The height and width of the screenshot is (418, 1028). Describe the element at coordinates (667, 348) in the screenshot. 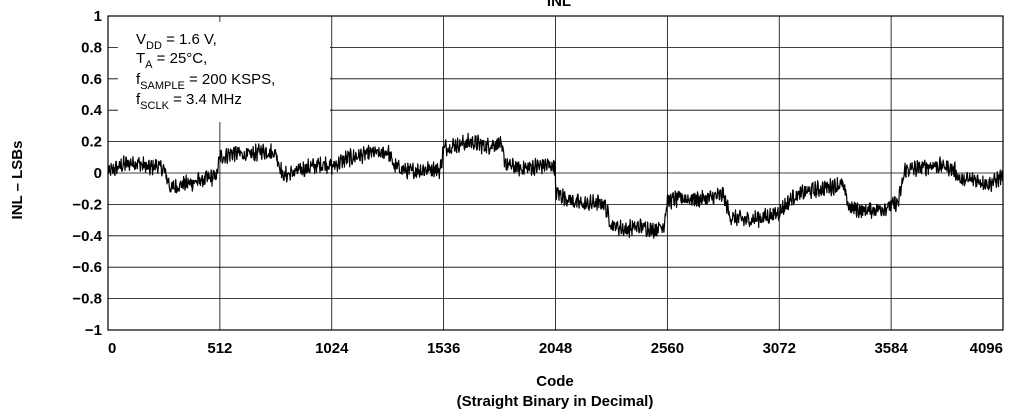

I see `x-tick-label: 2560` at that location.